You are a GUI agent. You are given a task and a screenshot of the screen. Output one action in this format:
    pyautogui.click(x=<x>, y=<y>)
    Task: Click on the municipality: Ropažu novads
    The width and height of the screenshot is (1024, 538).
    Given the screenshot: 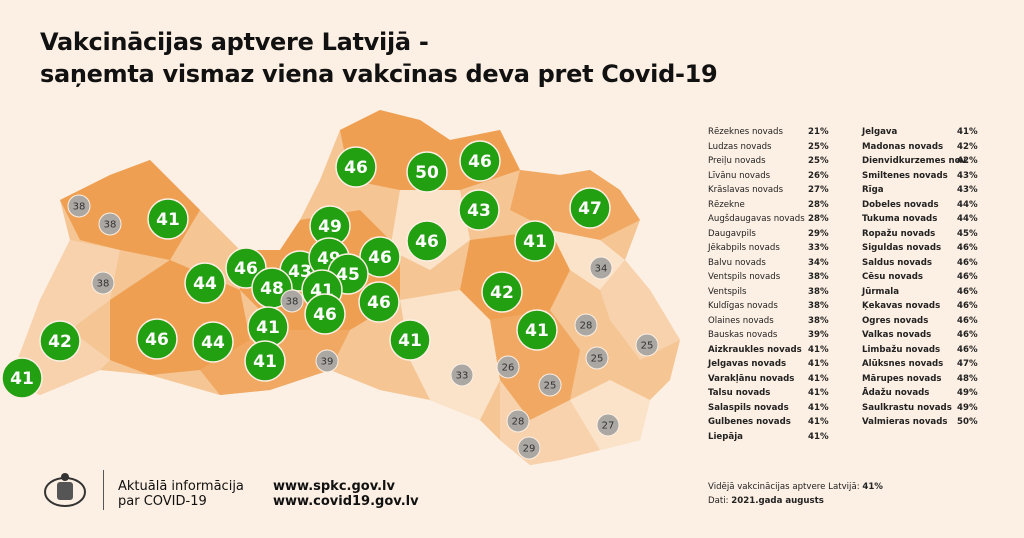 What is the action you would take?
    pyautogui.click(x=899, y=233)
    